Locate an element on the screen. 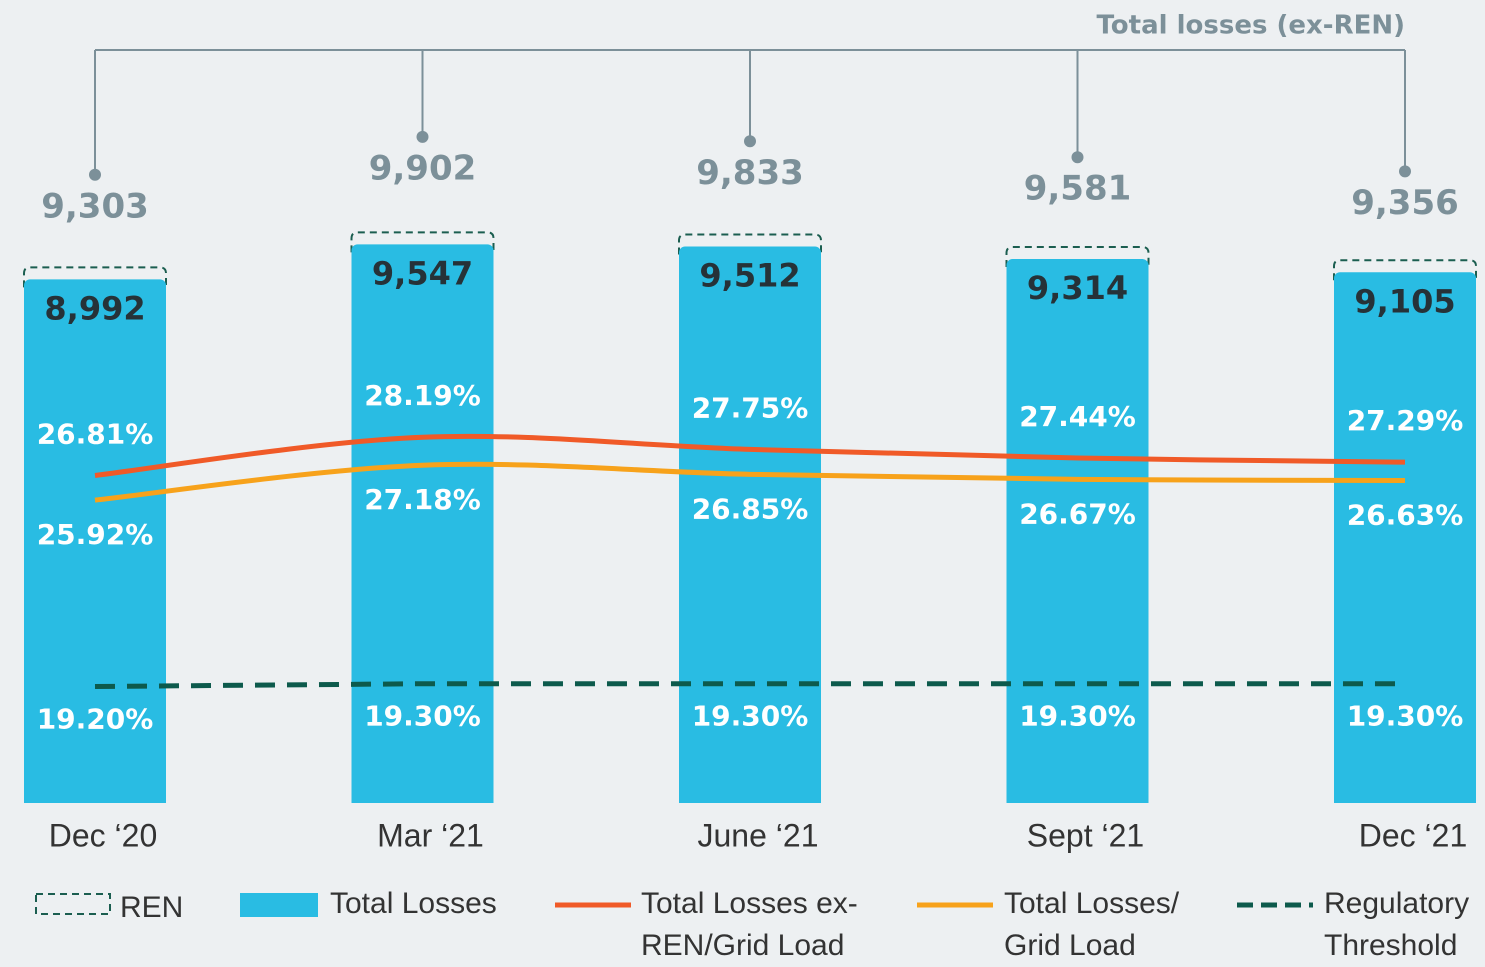 This screenshot has height=967, width=1485. line-label: 26.81% is located at coordinates (95, 433).